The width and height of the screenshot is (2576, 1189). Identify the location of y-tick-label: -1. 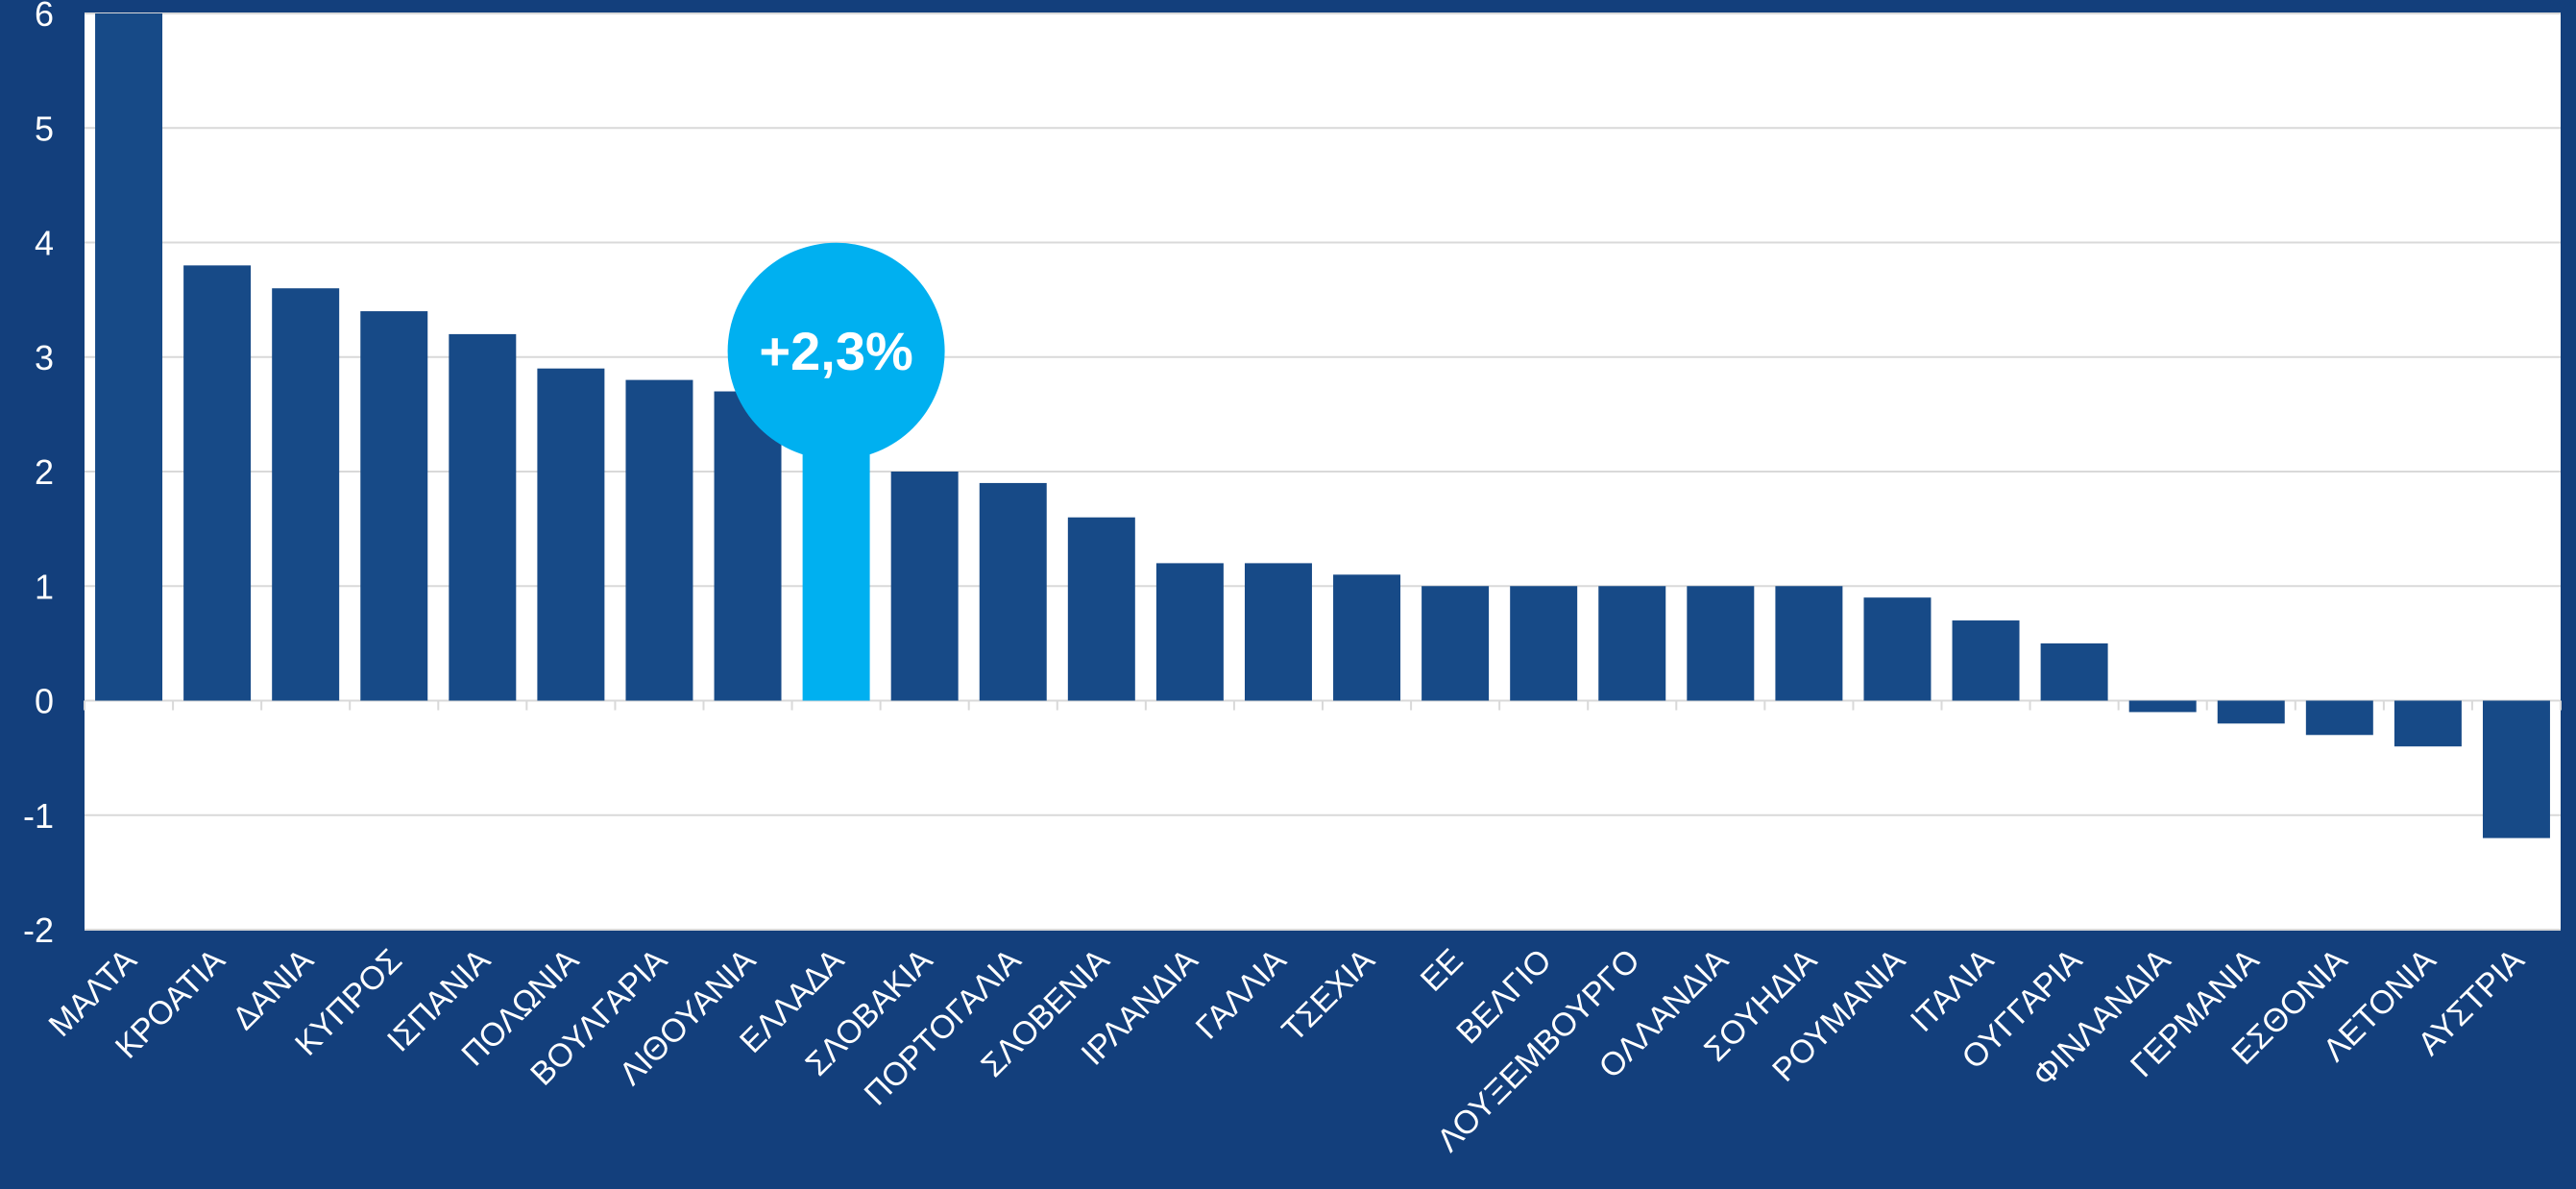
(38, 816).